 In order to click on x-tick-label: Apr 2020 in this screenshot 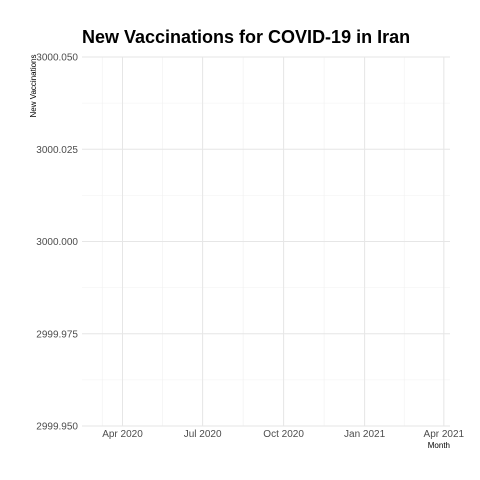, I will do `click(122, 434)`.